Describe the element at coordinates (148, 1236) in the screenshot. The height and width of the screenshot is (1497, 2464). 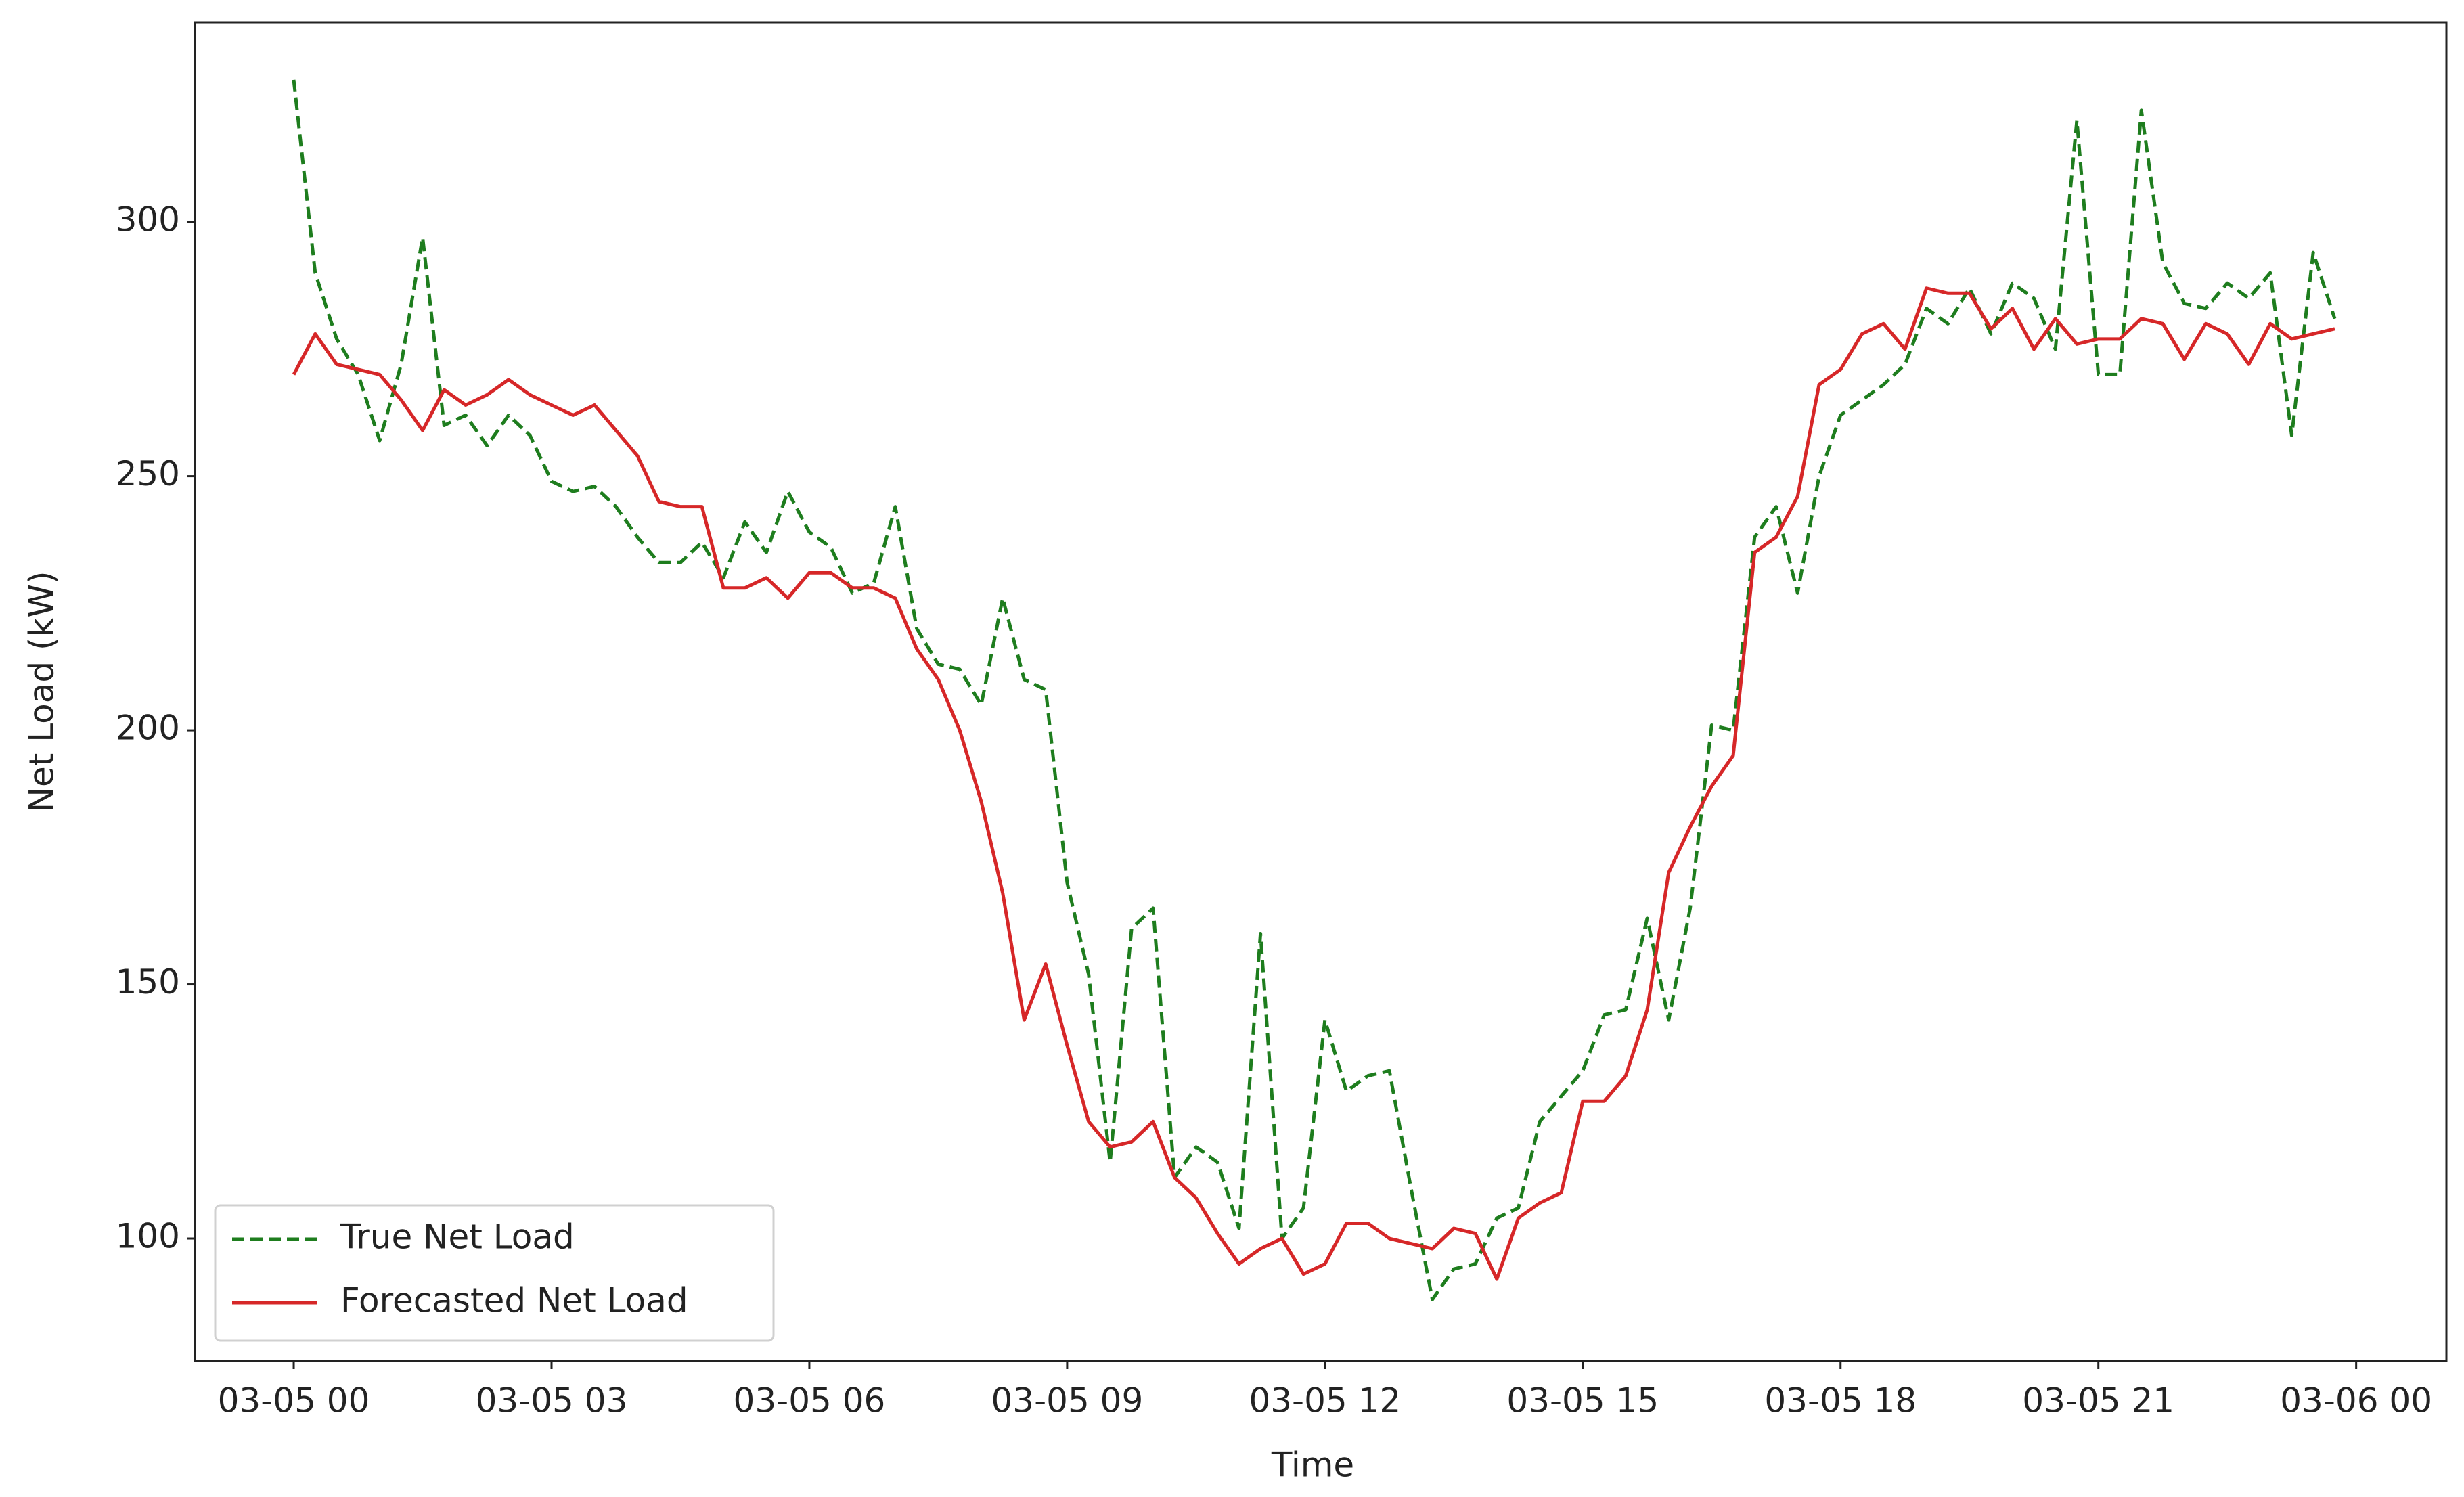
I see `y-tick-label: 100` at that location.